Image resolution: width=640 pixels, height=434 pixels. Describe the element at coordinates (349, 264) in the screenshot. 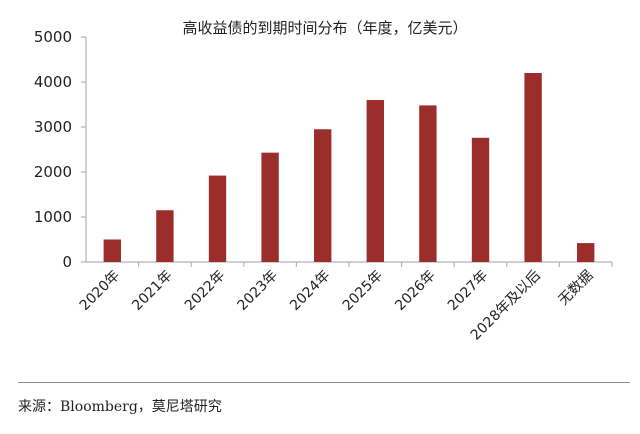

I see `x-axis` at that location.